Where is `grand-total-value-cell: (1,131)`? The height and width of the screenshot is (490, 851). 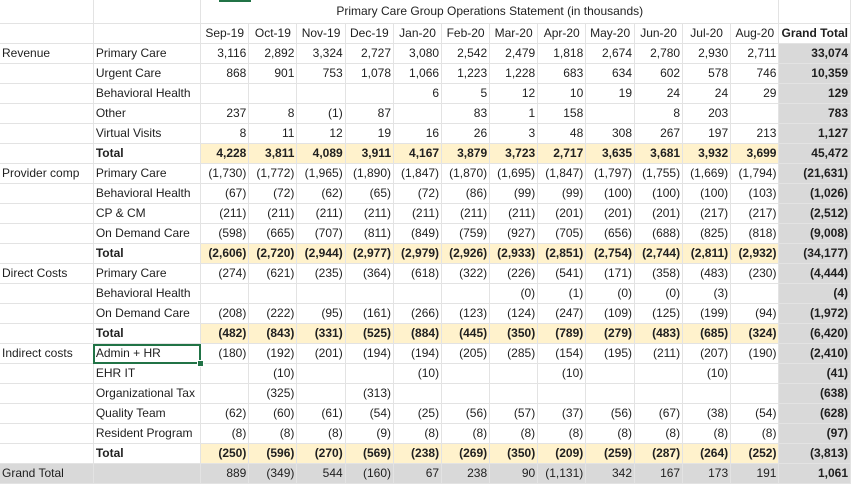 grand-total-value-cell: (1,131) is located at coordinates (562, 473).